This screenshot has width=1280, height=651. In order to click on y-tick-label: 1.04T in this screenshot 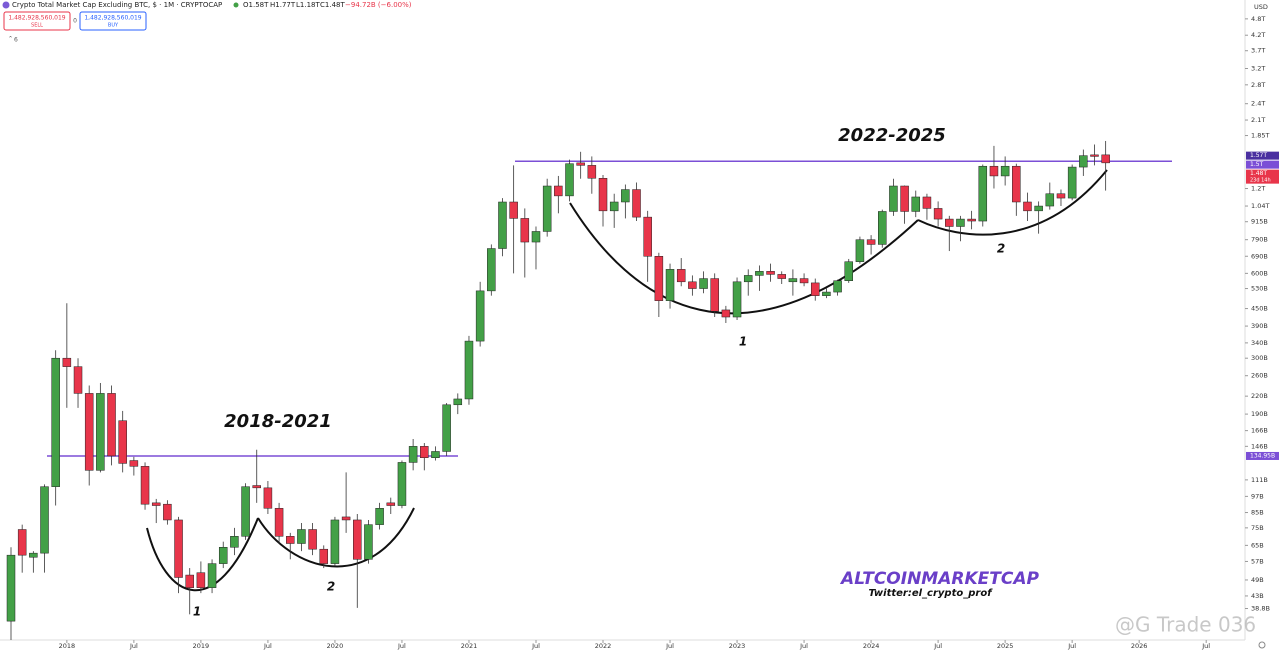, I will do `click(1260, 206)`.